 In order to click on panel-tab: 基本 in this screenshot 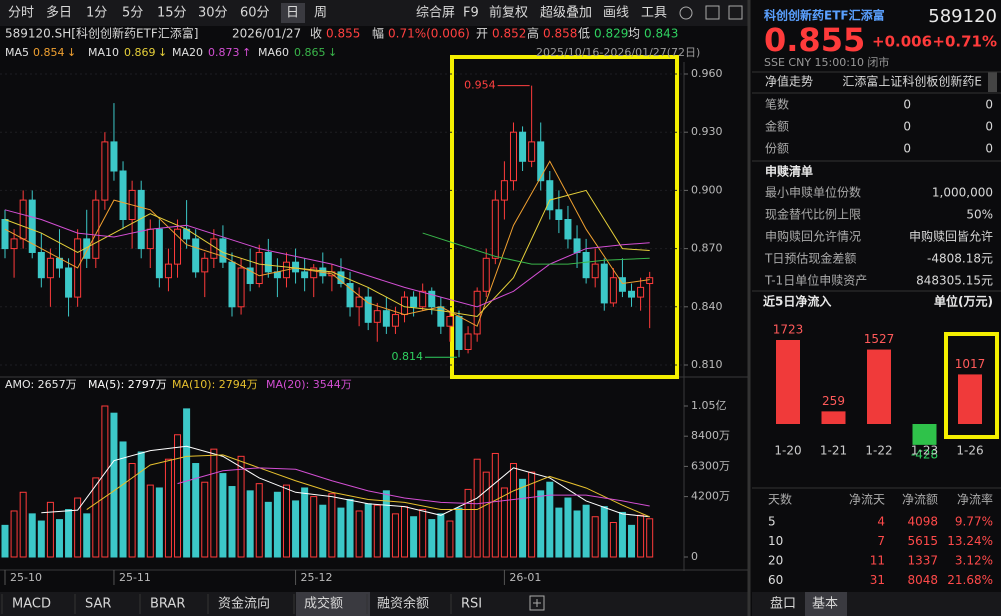, I will do `click(825, 604)`.